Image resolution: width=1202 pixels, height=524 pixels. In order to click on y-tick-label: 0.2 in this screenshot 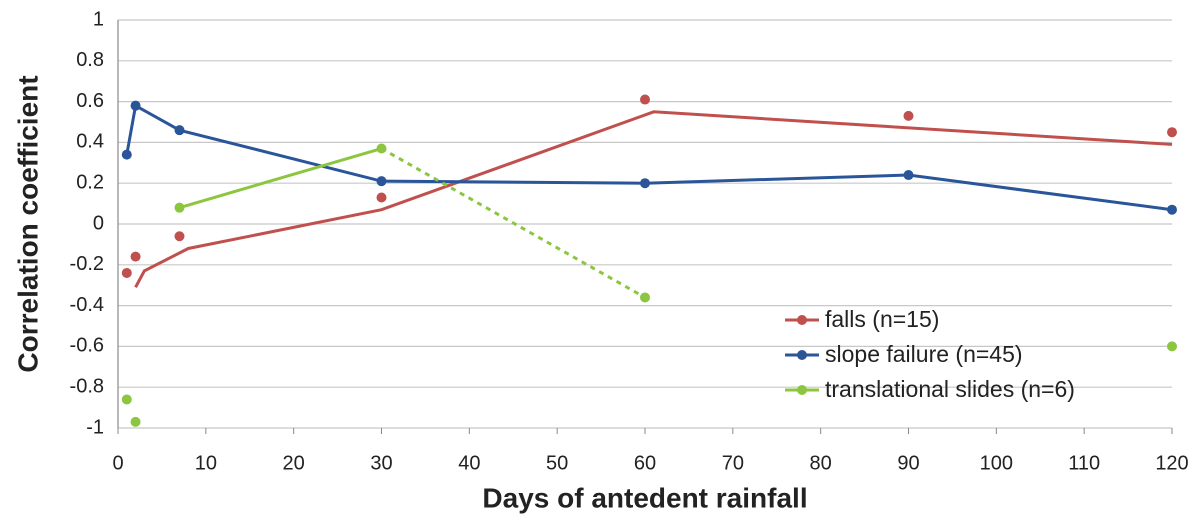, I will do `click(90, 182)`.